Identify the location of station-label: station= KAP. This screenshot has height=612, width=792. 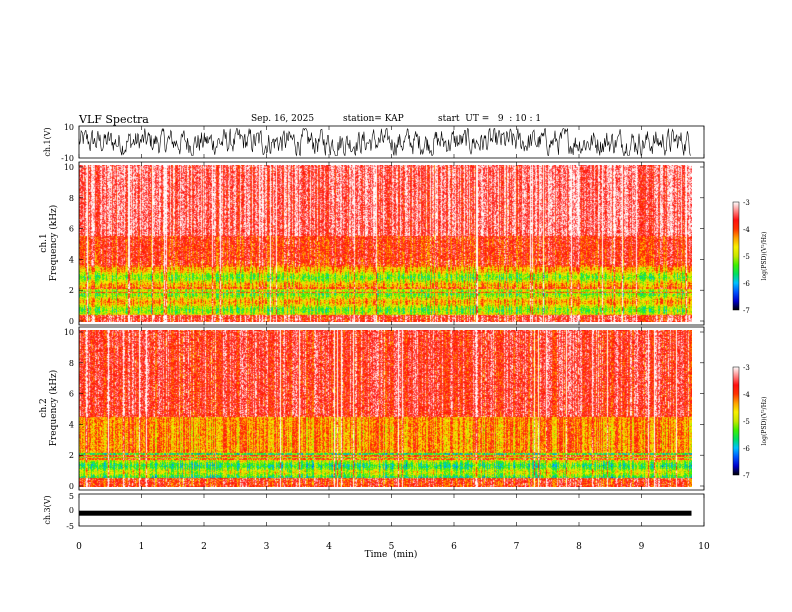
(373, 119).